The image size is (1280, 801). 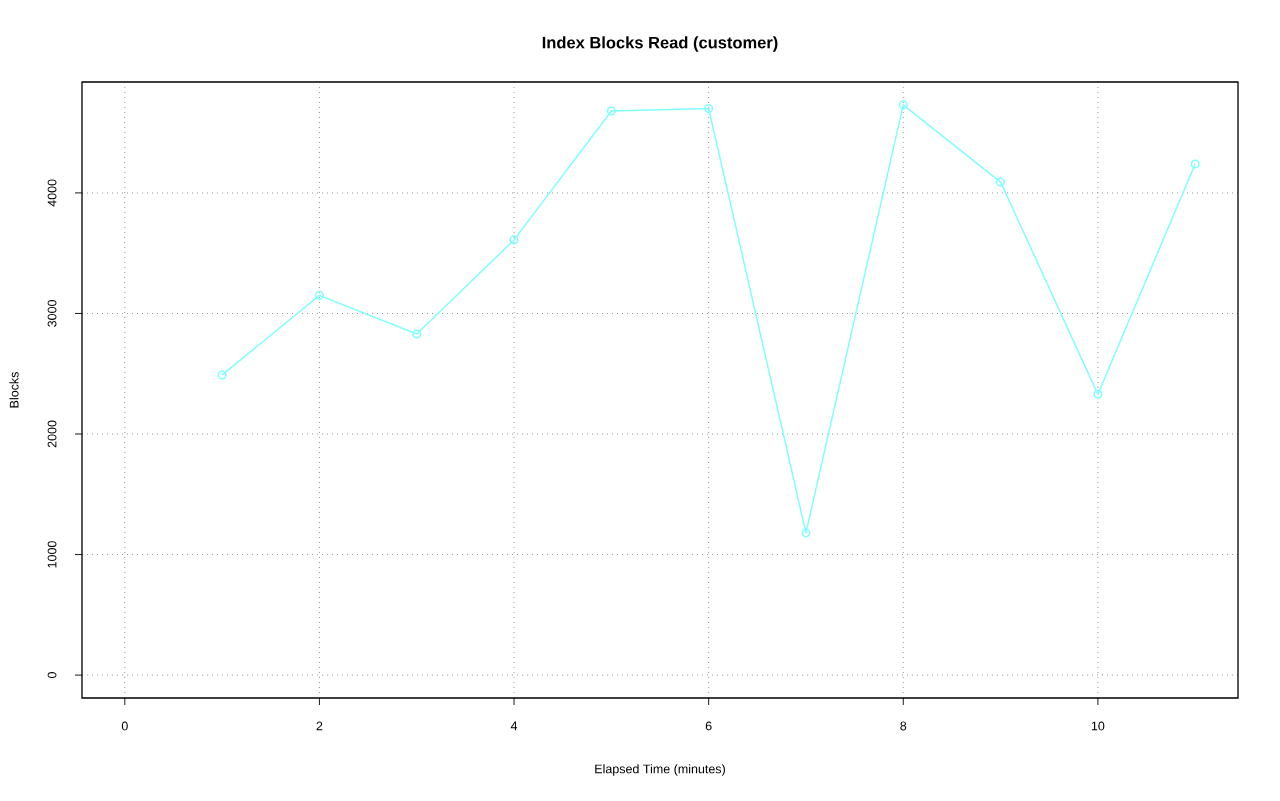 I want to click on x-tick-label: 2, so click(x=319, y=726).